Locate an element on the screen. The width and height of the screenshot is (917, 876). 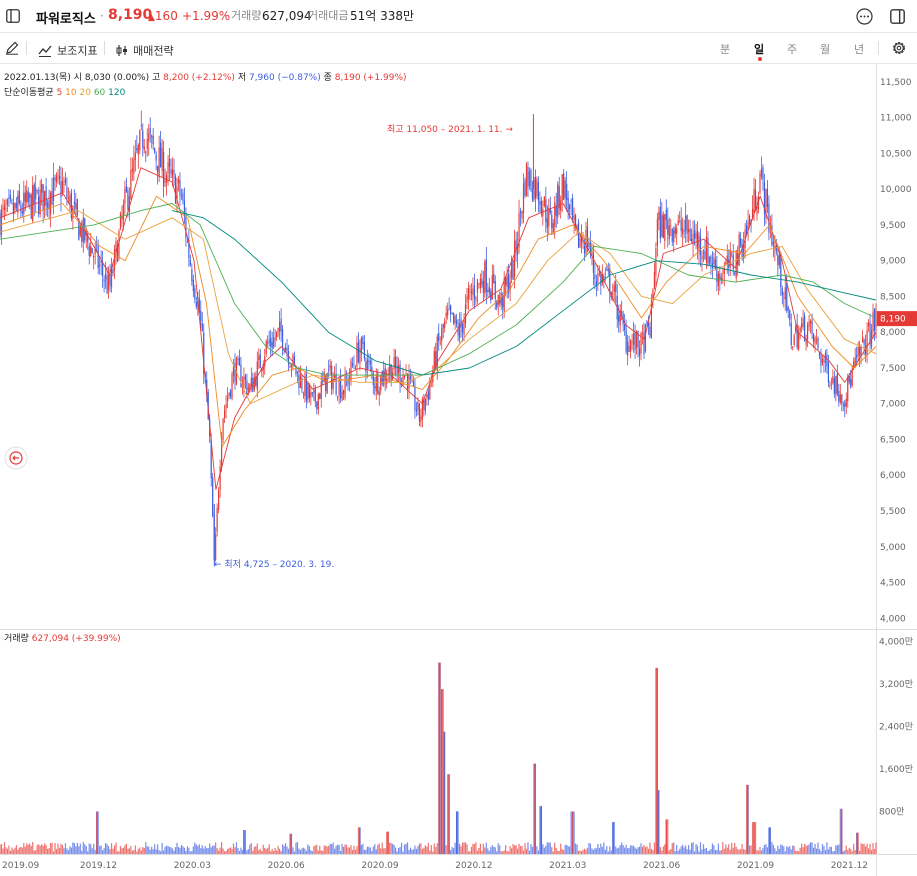
more-options-icon is located at coordinates (864, 16).